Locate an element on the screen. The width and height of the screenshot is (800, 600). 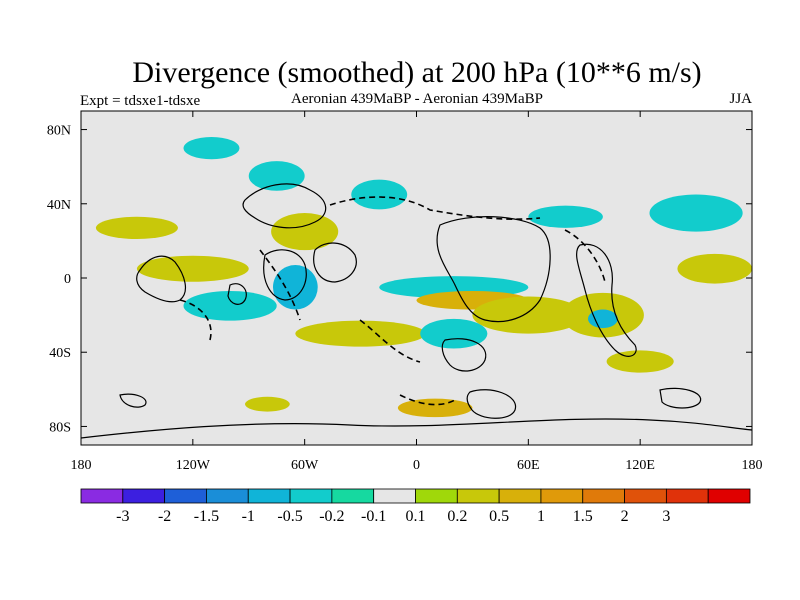
x-tick-label: 0 is located at coordinates (416, 465).